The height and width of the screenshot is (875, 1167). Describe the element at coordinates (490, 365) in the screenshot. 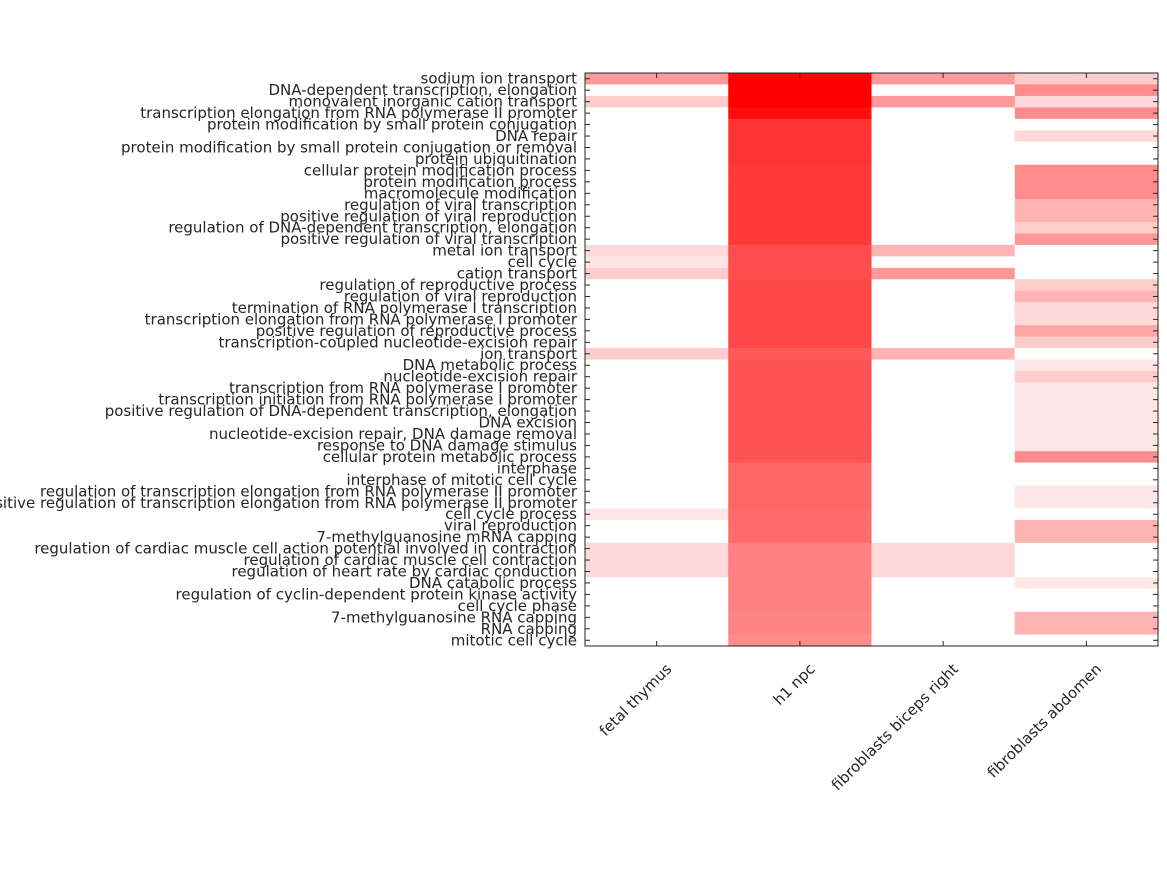

I see `row-label: DNA metabolic process` at that location.